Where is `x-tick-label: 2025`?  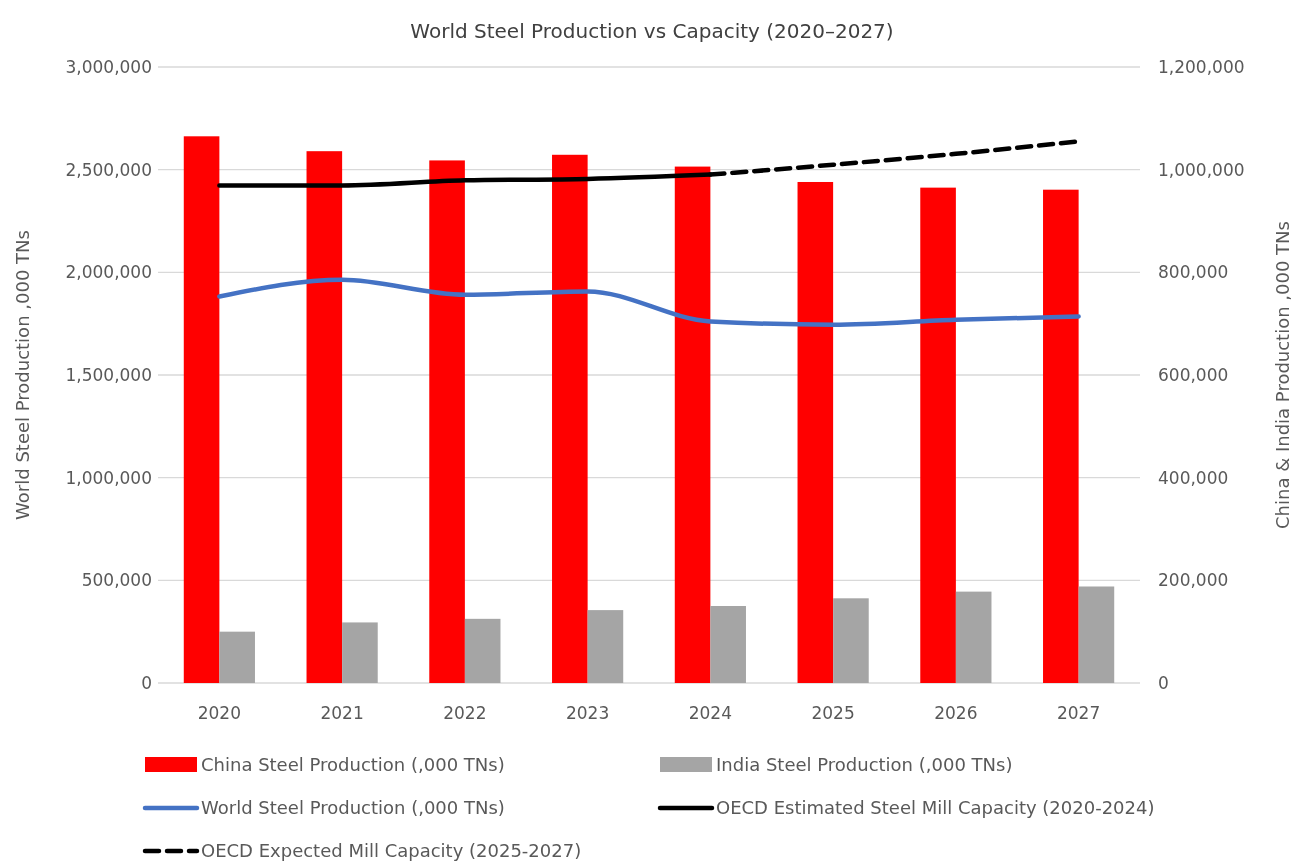 x-tick-label: 2025 is located at coordinates (833, 713).